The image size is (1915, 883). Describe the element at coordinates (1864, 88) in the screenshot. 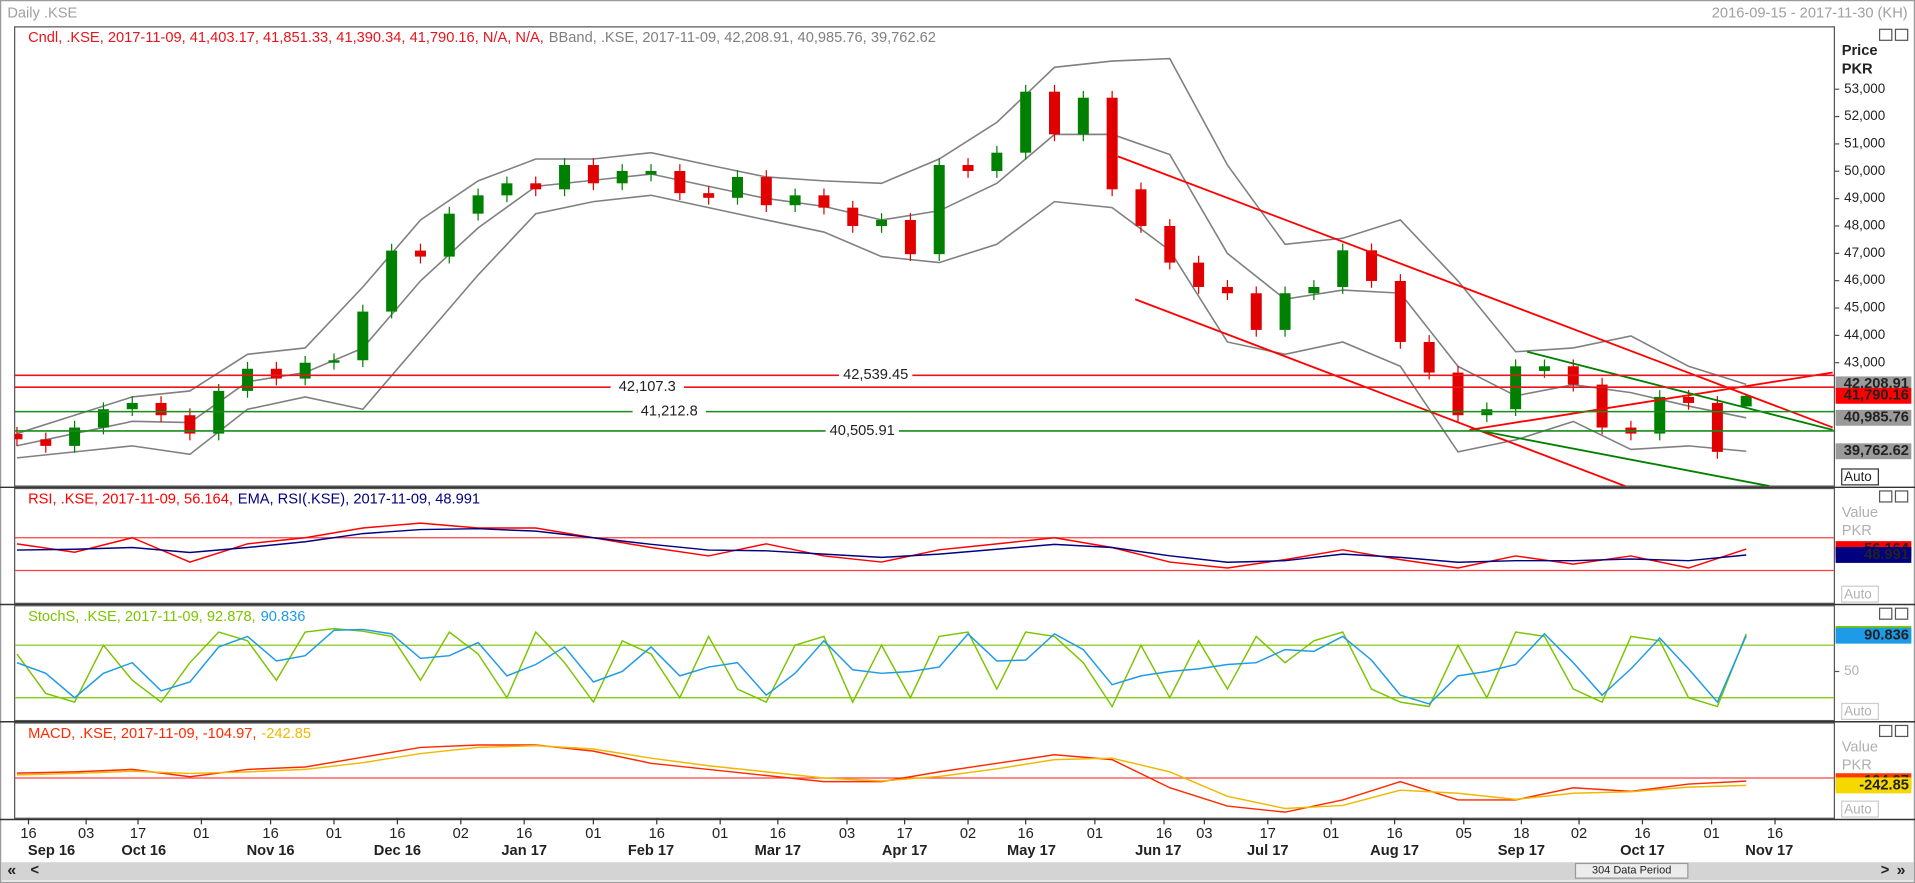

I see `y-tick-label: 53,000` at that location.